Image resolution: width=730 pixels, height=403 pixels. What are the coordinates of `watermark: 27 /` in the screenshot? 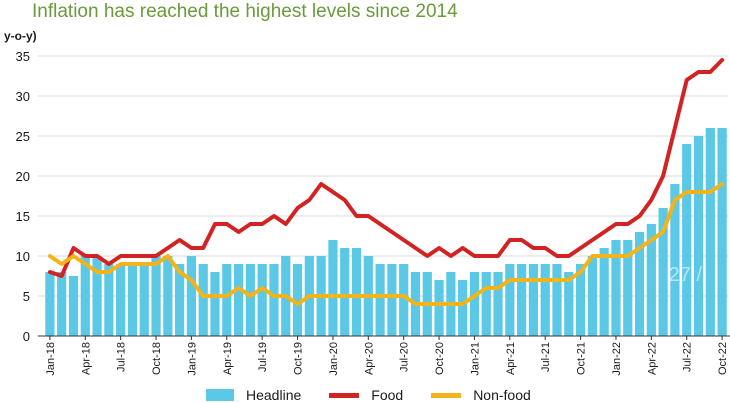 It's located at (686, 275).